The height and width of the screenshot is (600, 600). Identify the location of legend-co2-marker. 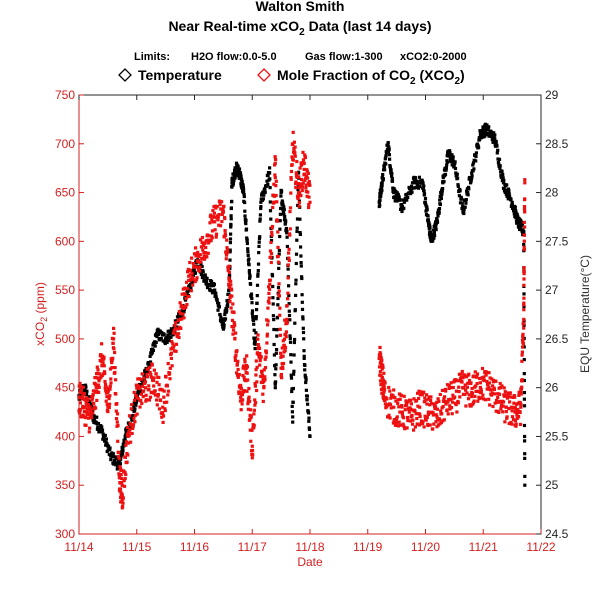
(264, 75).